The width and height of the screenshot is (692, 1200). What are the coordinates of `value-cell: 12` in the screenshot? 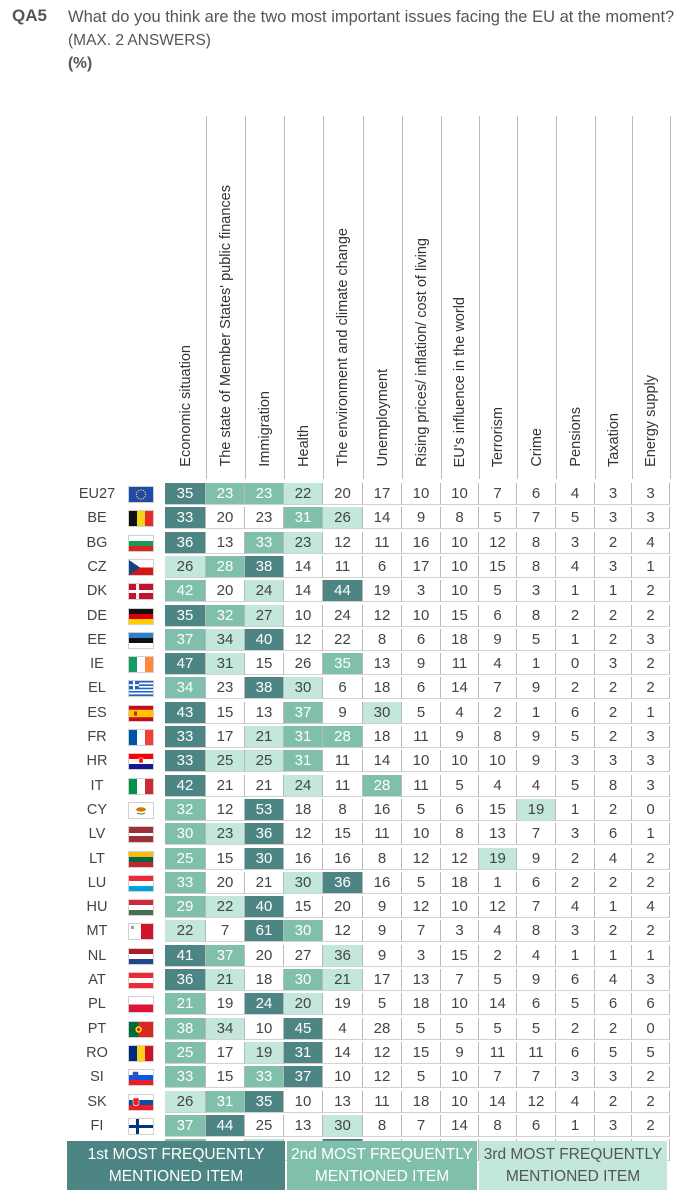 It's located at (382, 1077).